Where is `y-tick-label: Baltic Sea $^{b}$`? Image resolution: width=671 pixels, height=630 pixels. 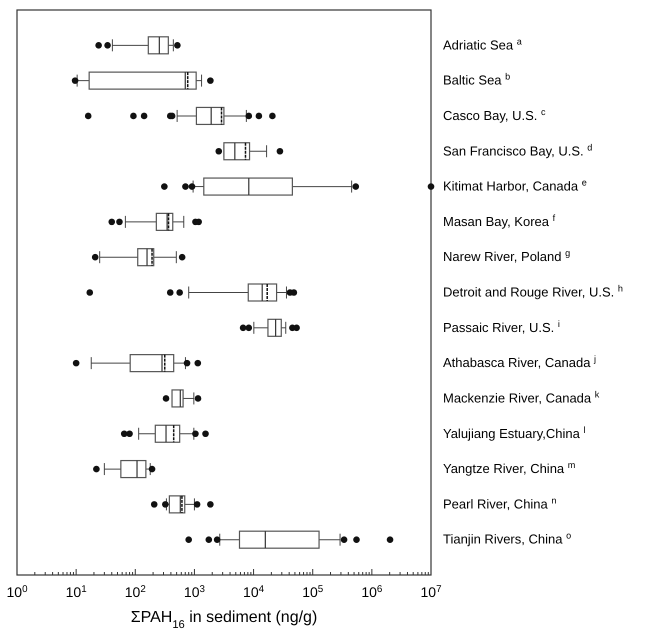 y-tick-label: Baltic Sea $^{b}$ is located at coordinates (476, 80).